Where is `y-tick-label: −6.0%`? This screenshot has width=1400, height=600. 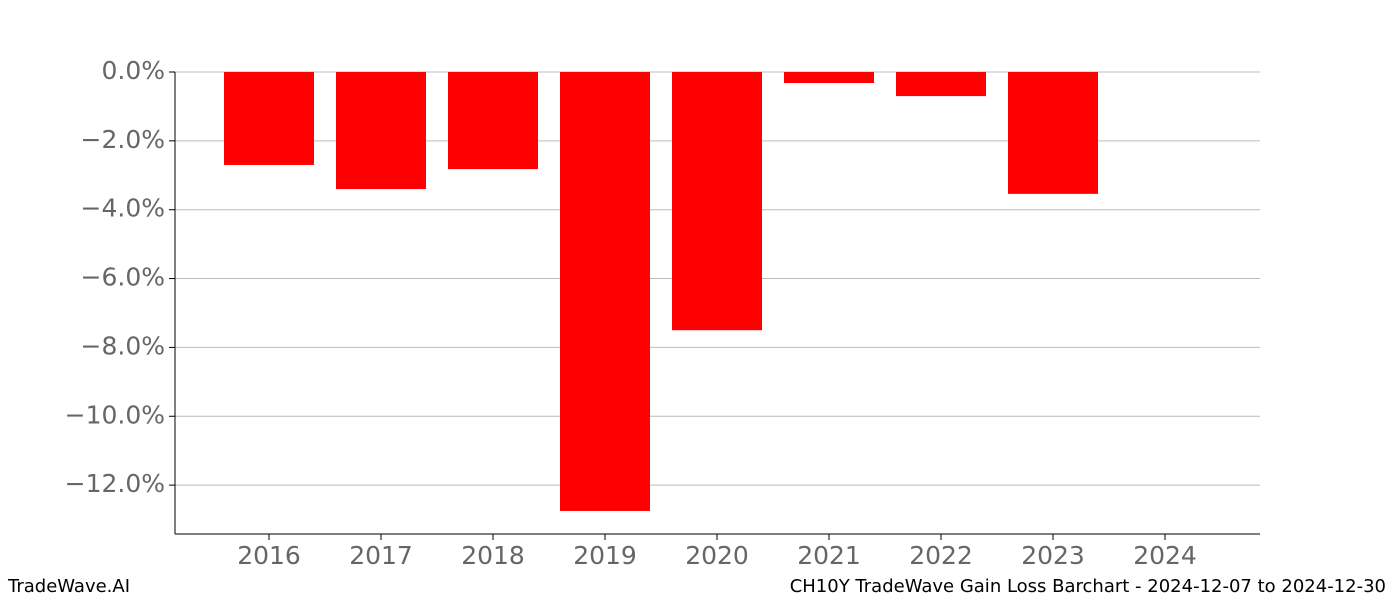
y-tick-label: −6.0% is located at coordinates (123, 277).